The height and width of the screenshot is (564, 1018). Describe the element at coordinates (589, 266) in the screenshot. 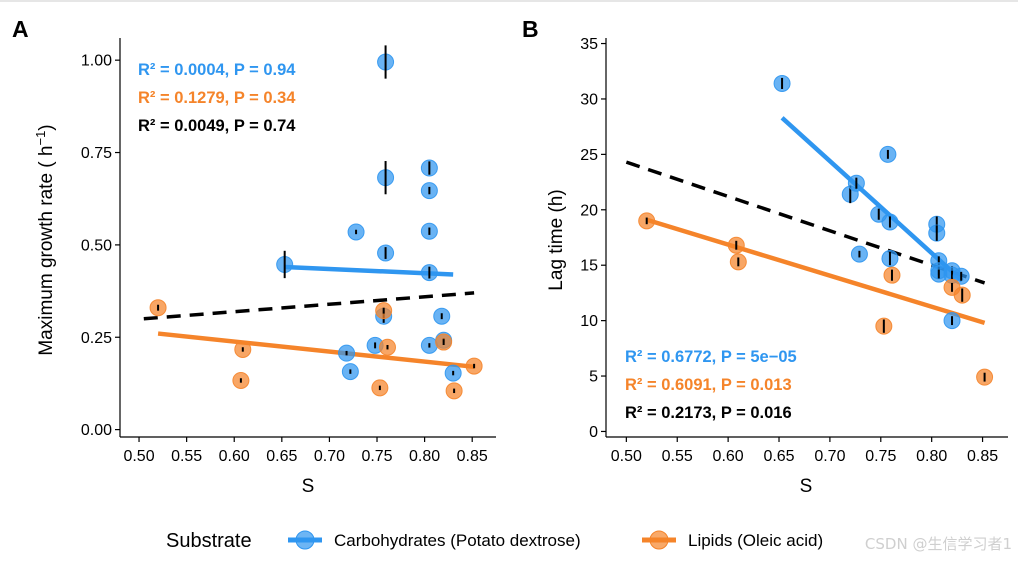

I see `panel-b-ytick-label: 15` at that location.